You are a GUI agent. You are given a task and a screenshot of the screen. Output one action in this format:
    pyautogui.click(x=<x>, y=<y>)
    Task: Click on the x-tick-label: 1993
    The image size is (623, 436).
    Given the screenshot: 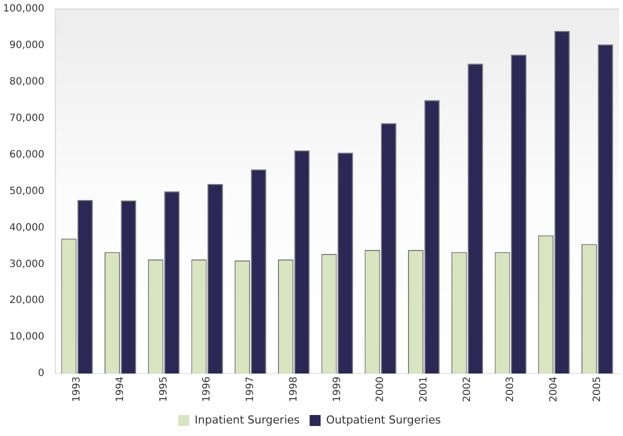 What is the action you would take?
    pyautogui.click(x=77, y=389)
    